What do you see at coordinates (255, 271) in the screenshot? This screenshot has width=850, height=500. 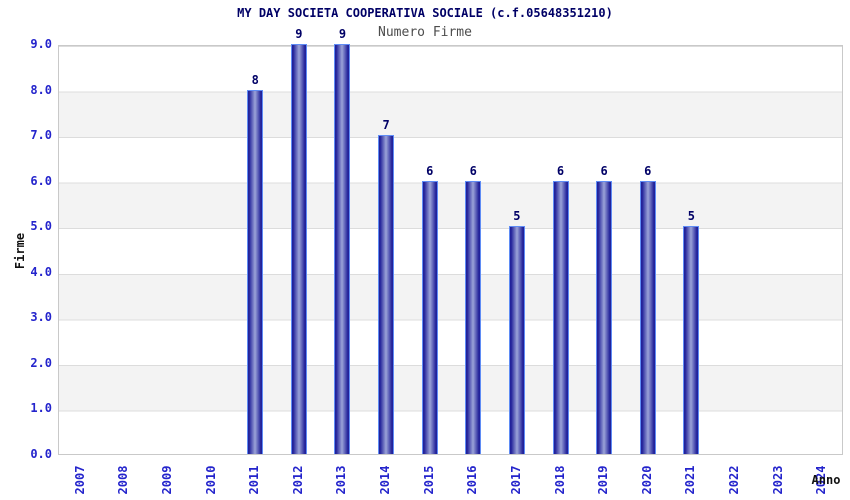 I see `bar-2011` at bounding box center [255, 271].